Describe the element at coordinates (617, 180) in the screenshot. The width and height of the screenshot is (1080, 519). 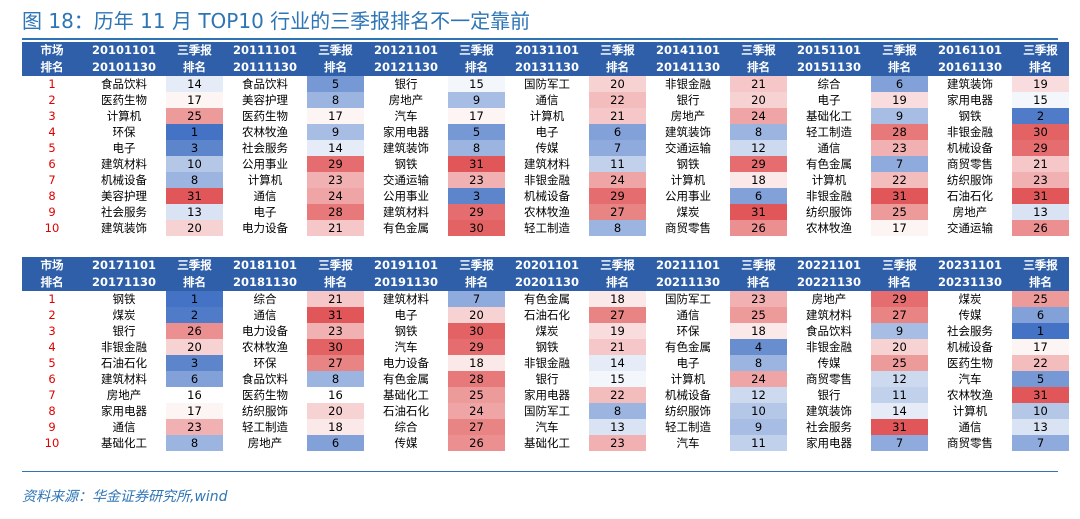
I see `q3-rank-cell: 24` at that location.